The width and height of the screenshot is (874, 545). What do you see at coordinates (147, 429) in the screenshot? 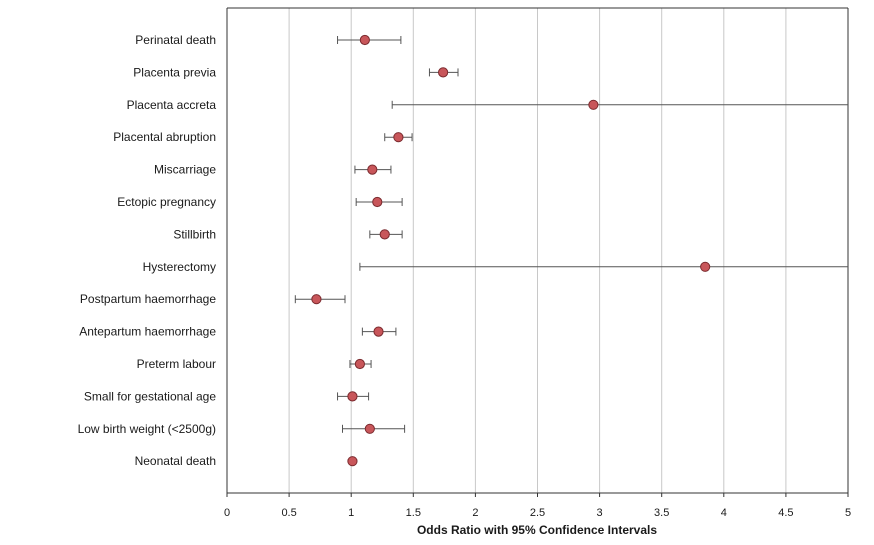
I see `category-label: Low birth weight (<2500g)` at bounding box center [147, 429].